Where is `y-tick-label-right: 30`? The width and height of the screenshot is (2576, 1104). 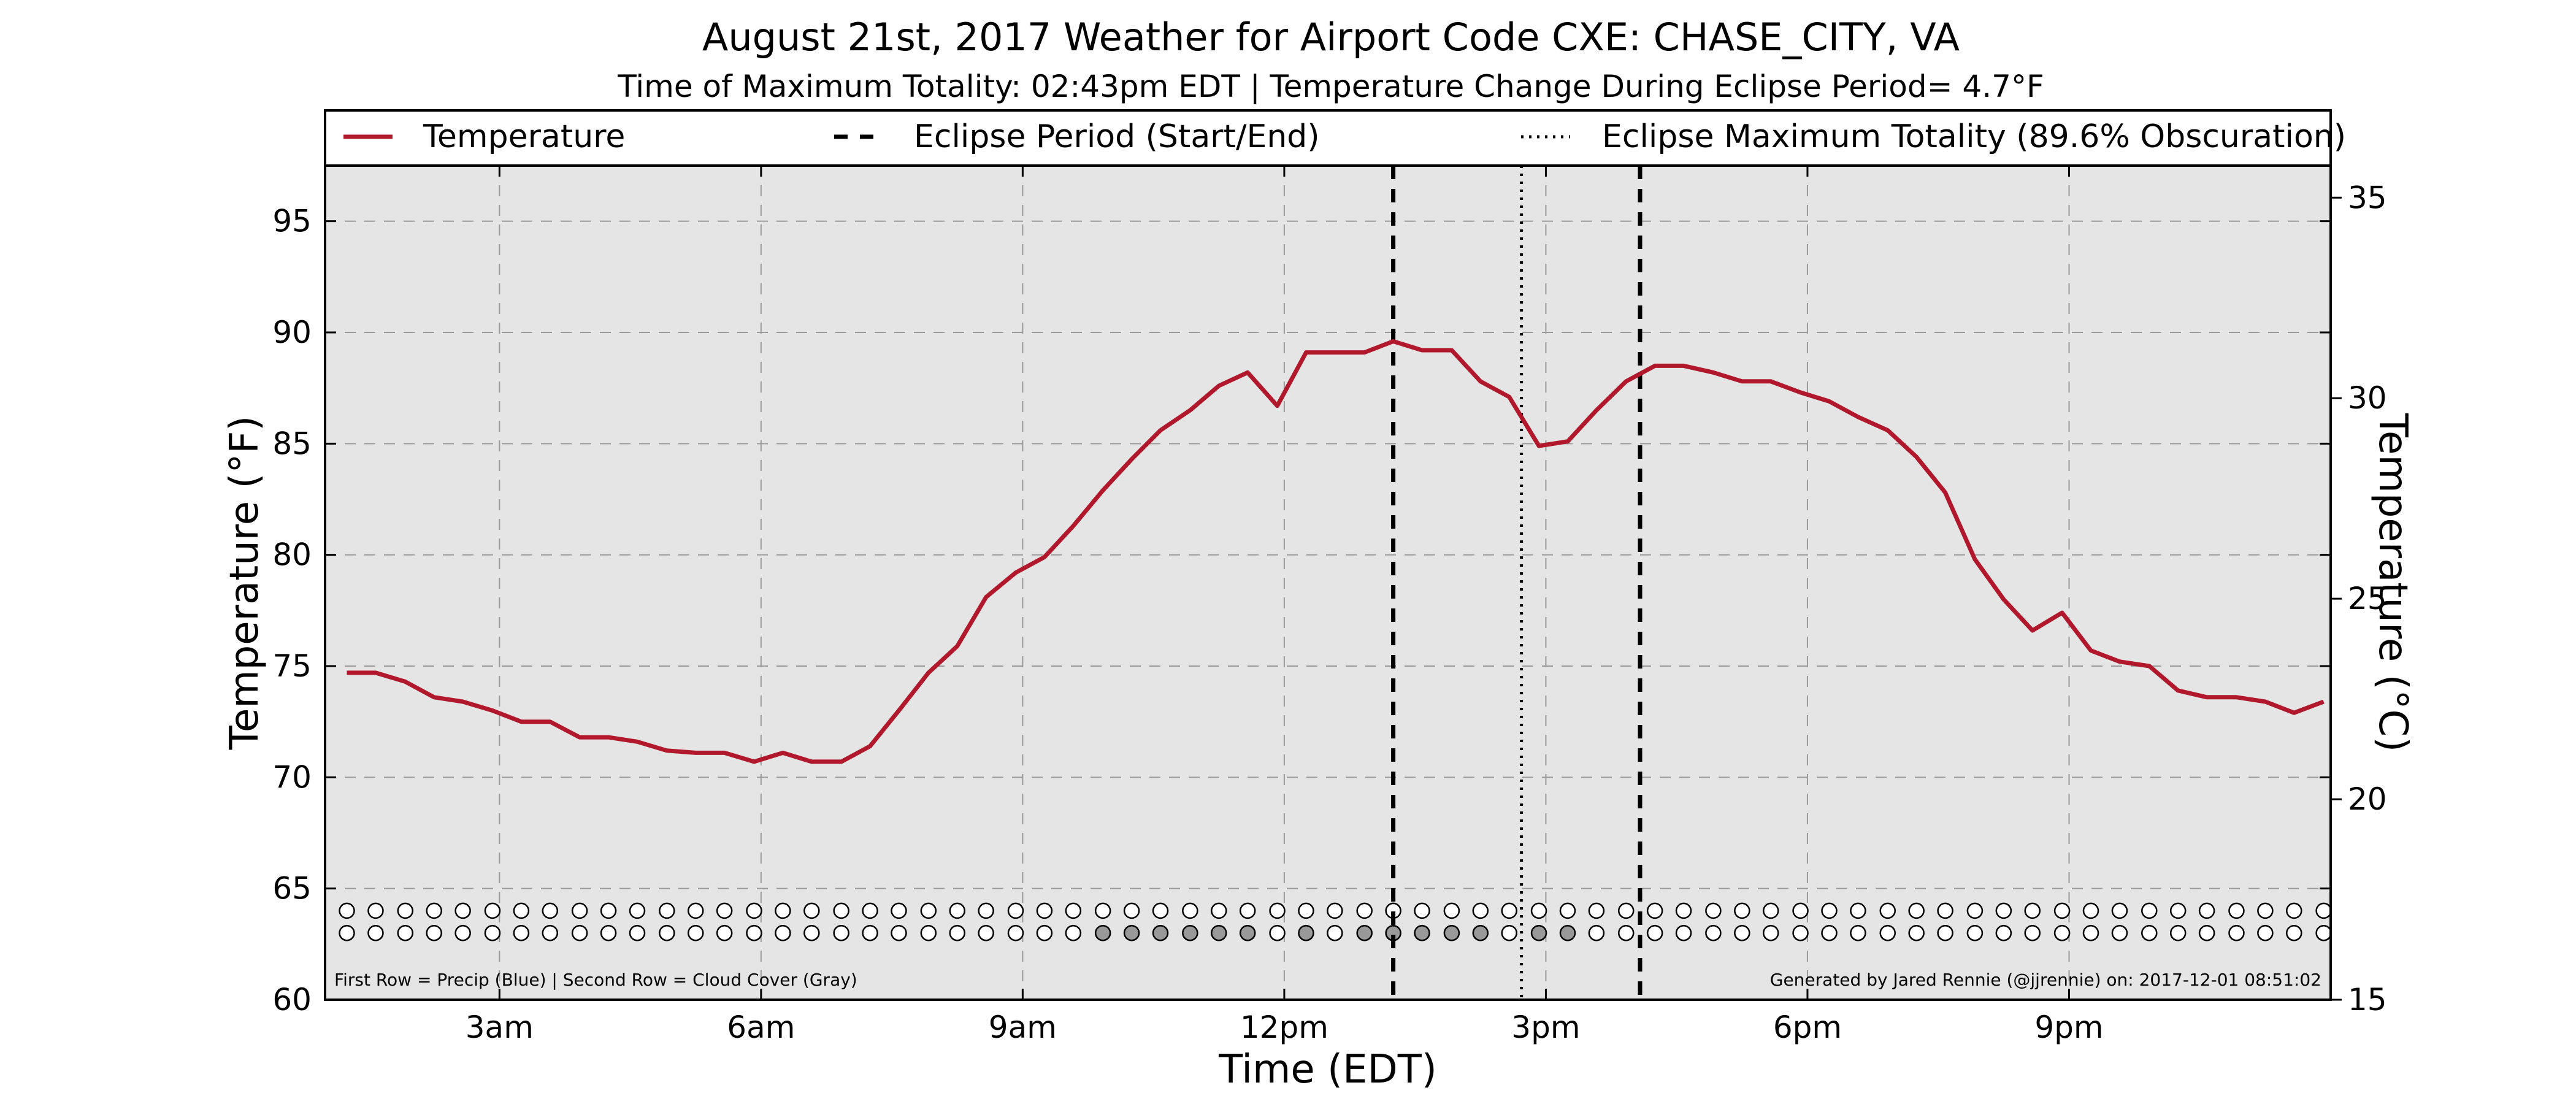 y-tick-label-right: 30 is located at coordinates (2367, 398).